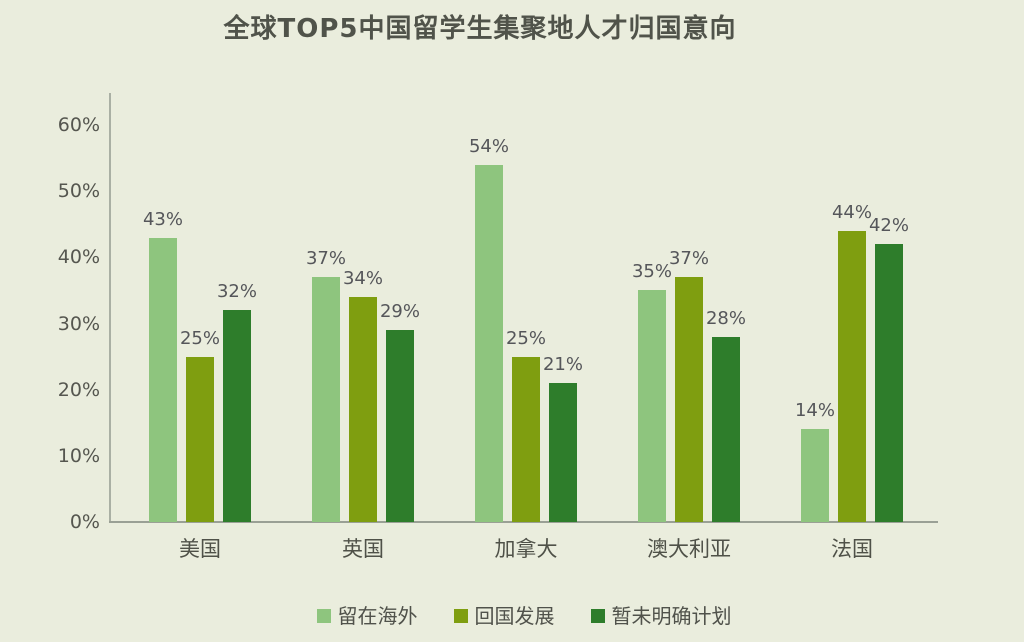  Describe the element at coordinates (651, 271) in the screenshot. I see `value-label: 35%` at that location.